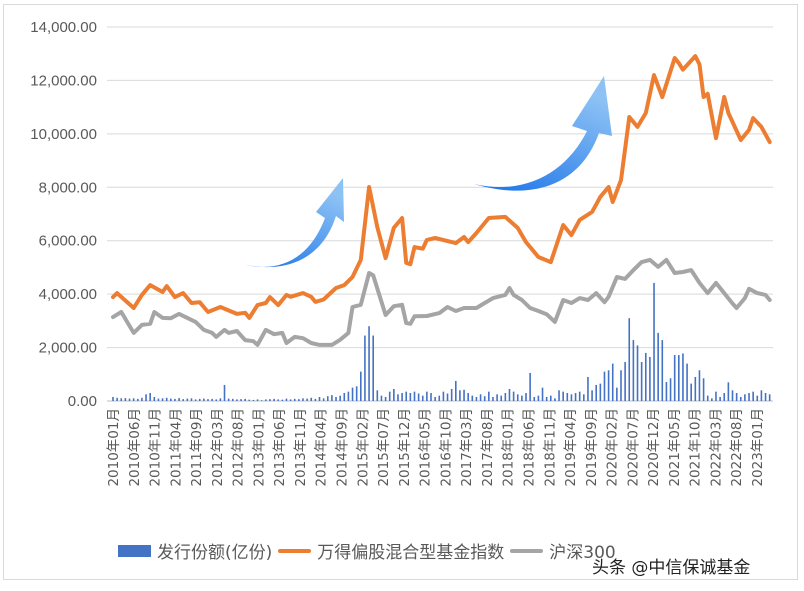 The width and height of the screenshot is (804, 591). What do you see at coordinates (467, 447) in the screenshot?
I see `x-tick-label: 2017年03月` at bounding box center [467, 447].